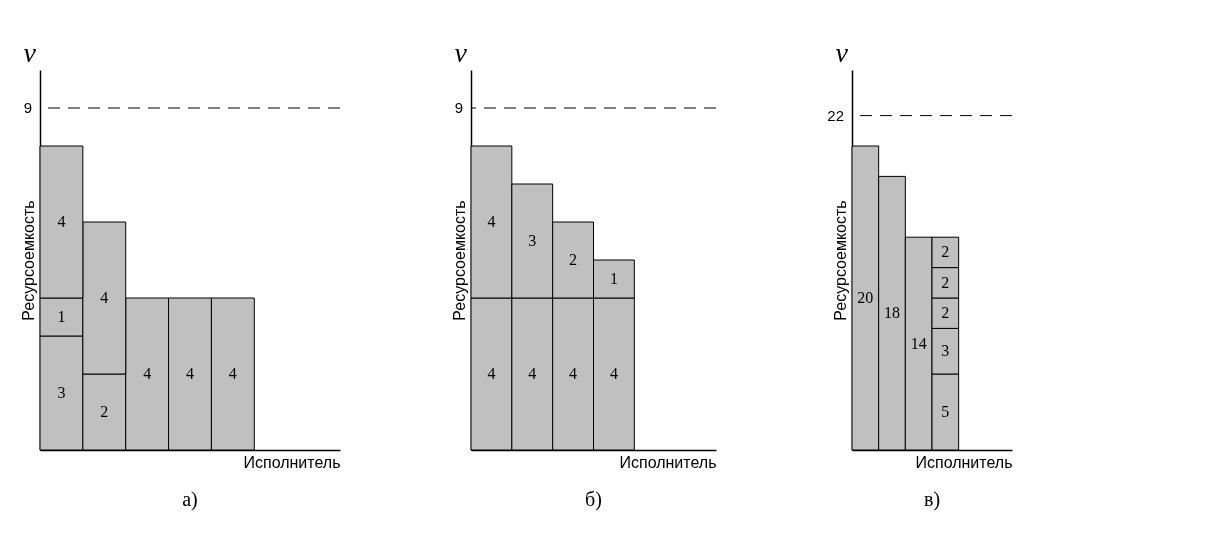 This screenshot has height=547, width=1209. I want to click on text: б), so click(593, 499).